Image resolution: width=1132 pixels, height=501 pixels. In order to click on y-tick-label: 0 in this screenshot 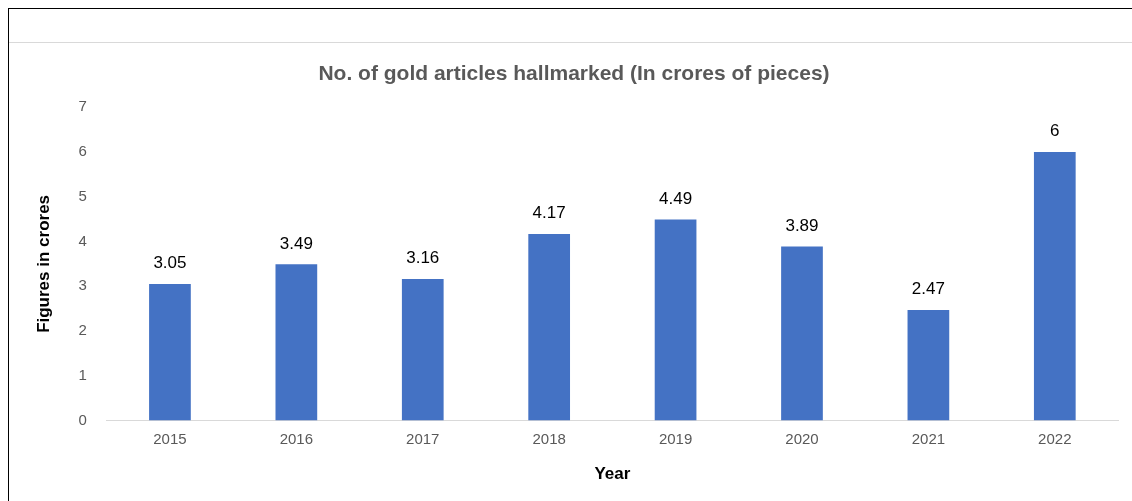, I will do `click(82, 419)`.